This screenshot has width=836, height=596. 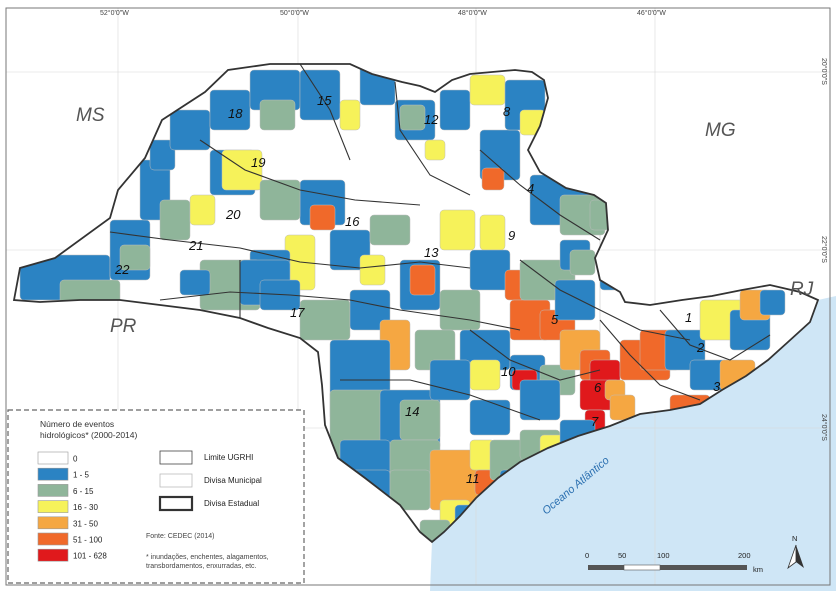 What do you see at coordinates (431, 252) in the screenshot?
I see `ugrhi-label-13: 13` at bounding box center [431, 252].